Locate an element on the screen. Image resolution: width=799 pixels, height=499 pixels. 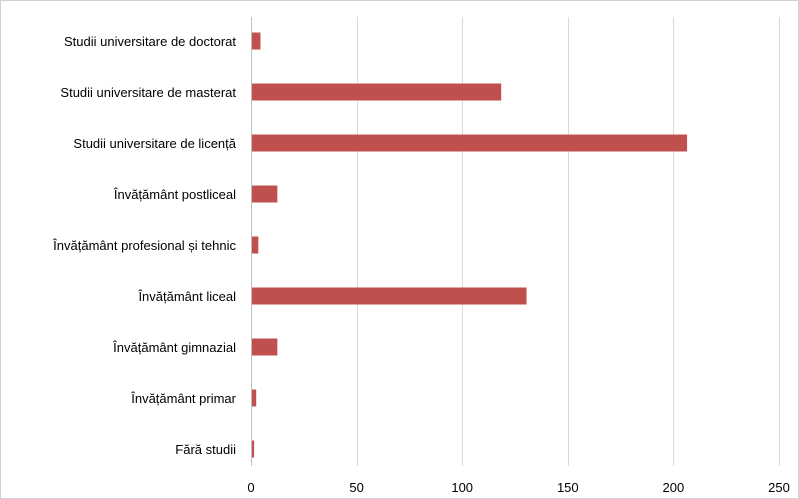
x-tick-label: 150 is located at coordinates (568, 487).